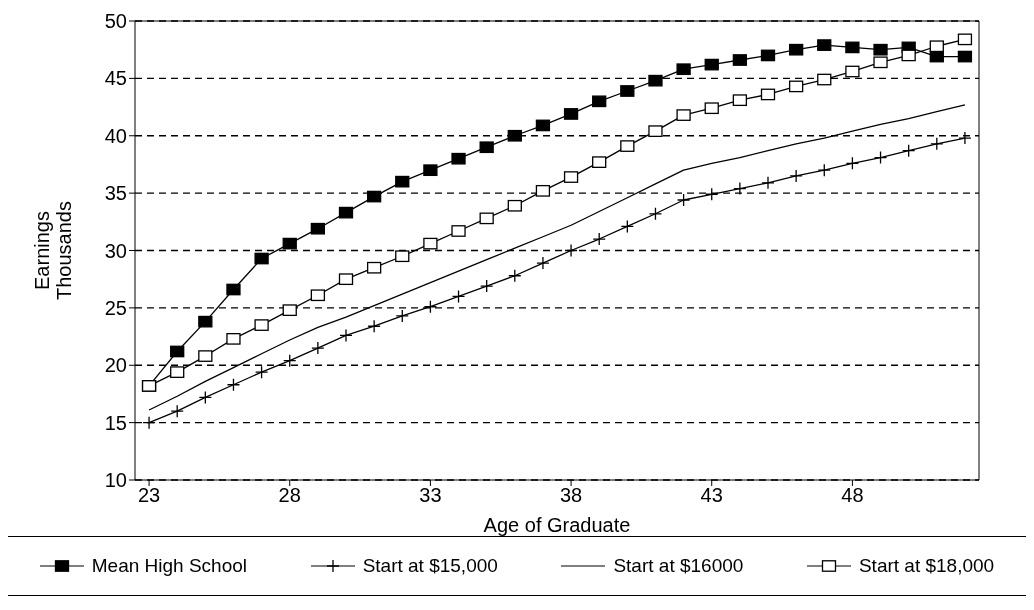  What do you see at coordinates (115, 21) in the screenshot?
I see `y-tick-label: 50` at bounding box center [115, 21].